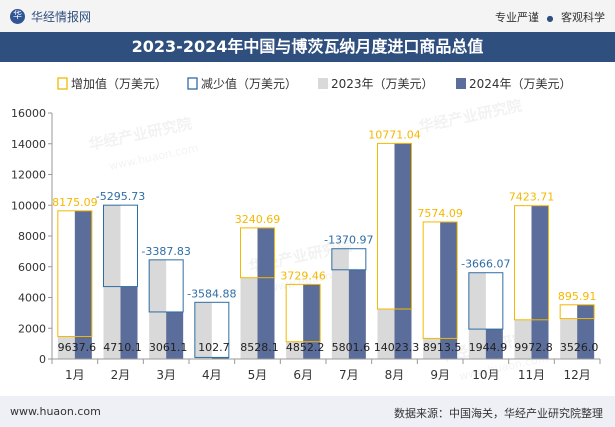 The image size is (615, 427). Describe the element at coordinates (577, 296) in the screenshot. I see `change-label: 895.91` at that location.